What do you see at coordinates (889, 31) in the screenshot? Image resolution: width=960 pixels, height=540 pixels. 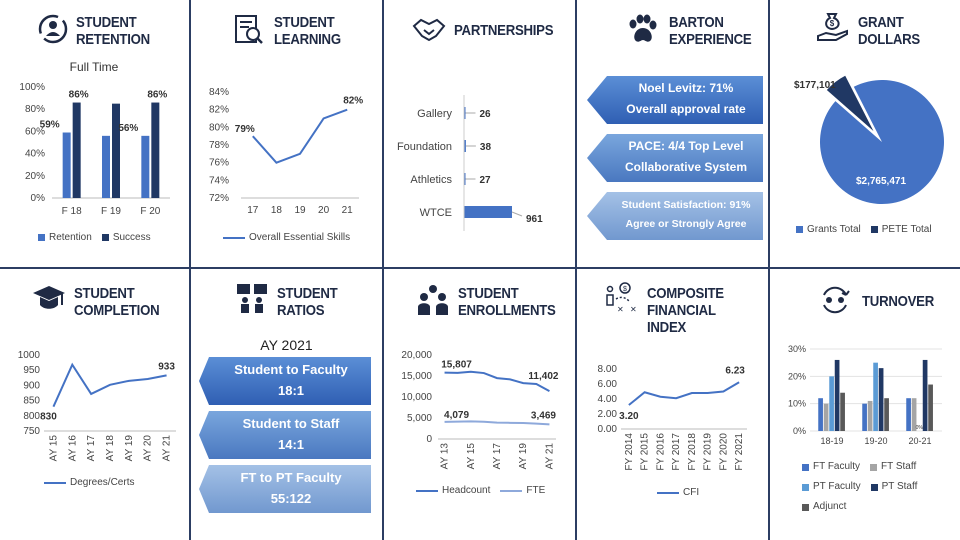 I see `panel-title: Grant Dollars` at bounding box center [889, 31].